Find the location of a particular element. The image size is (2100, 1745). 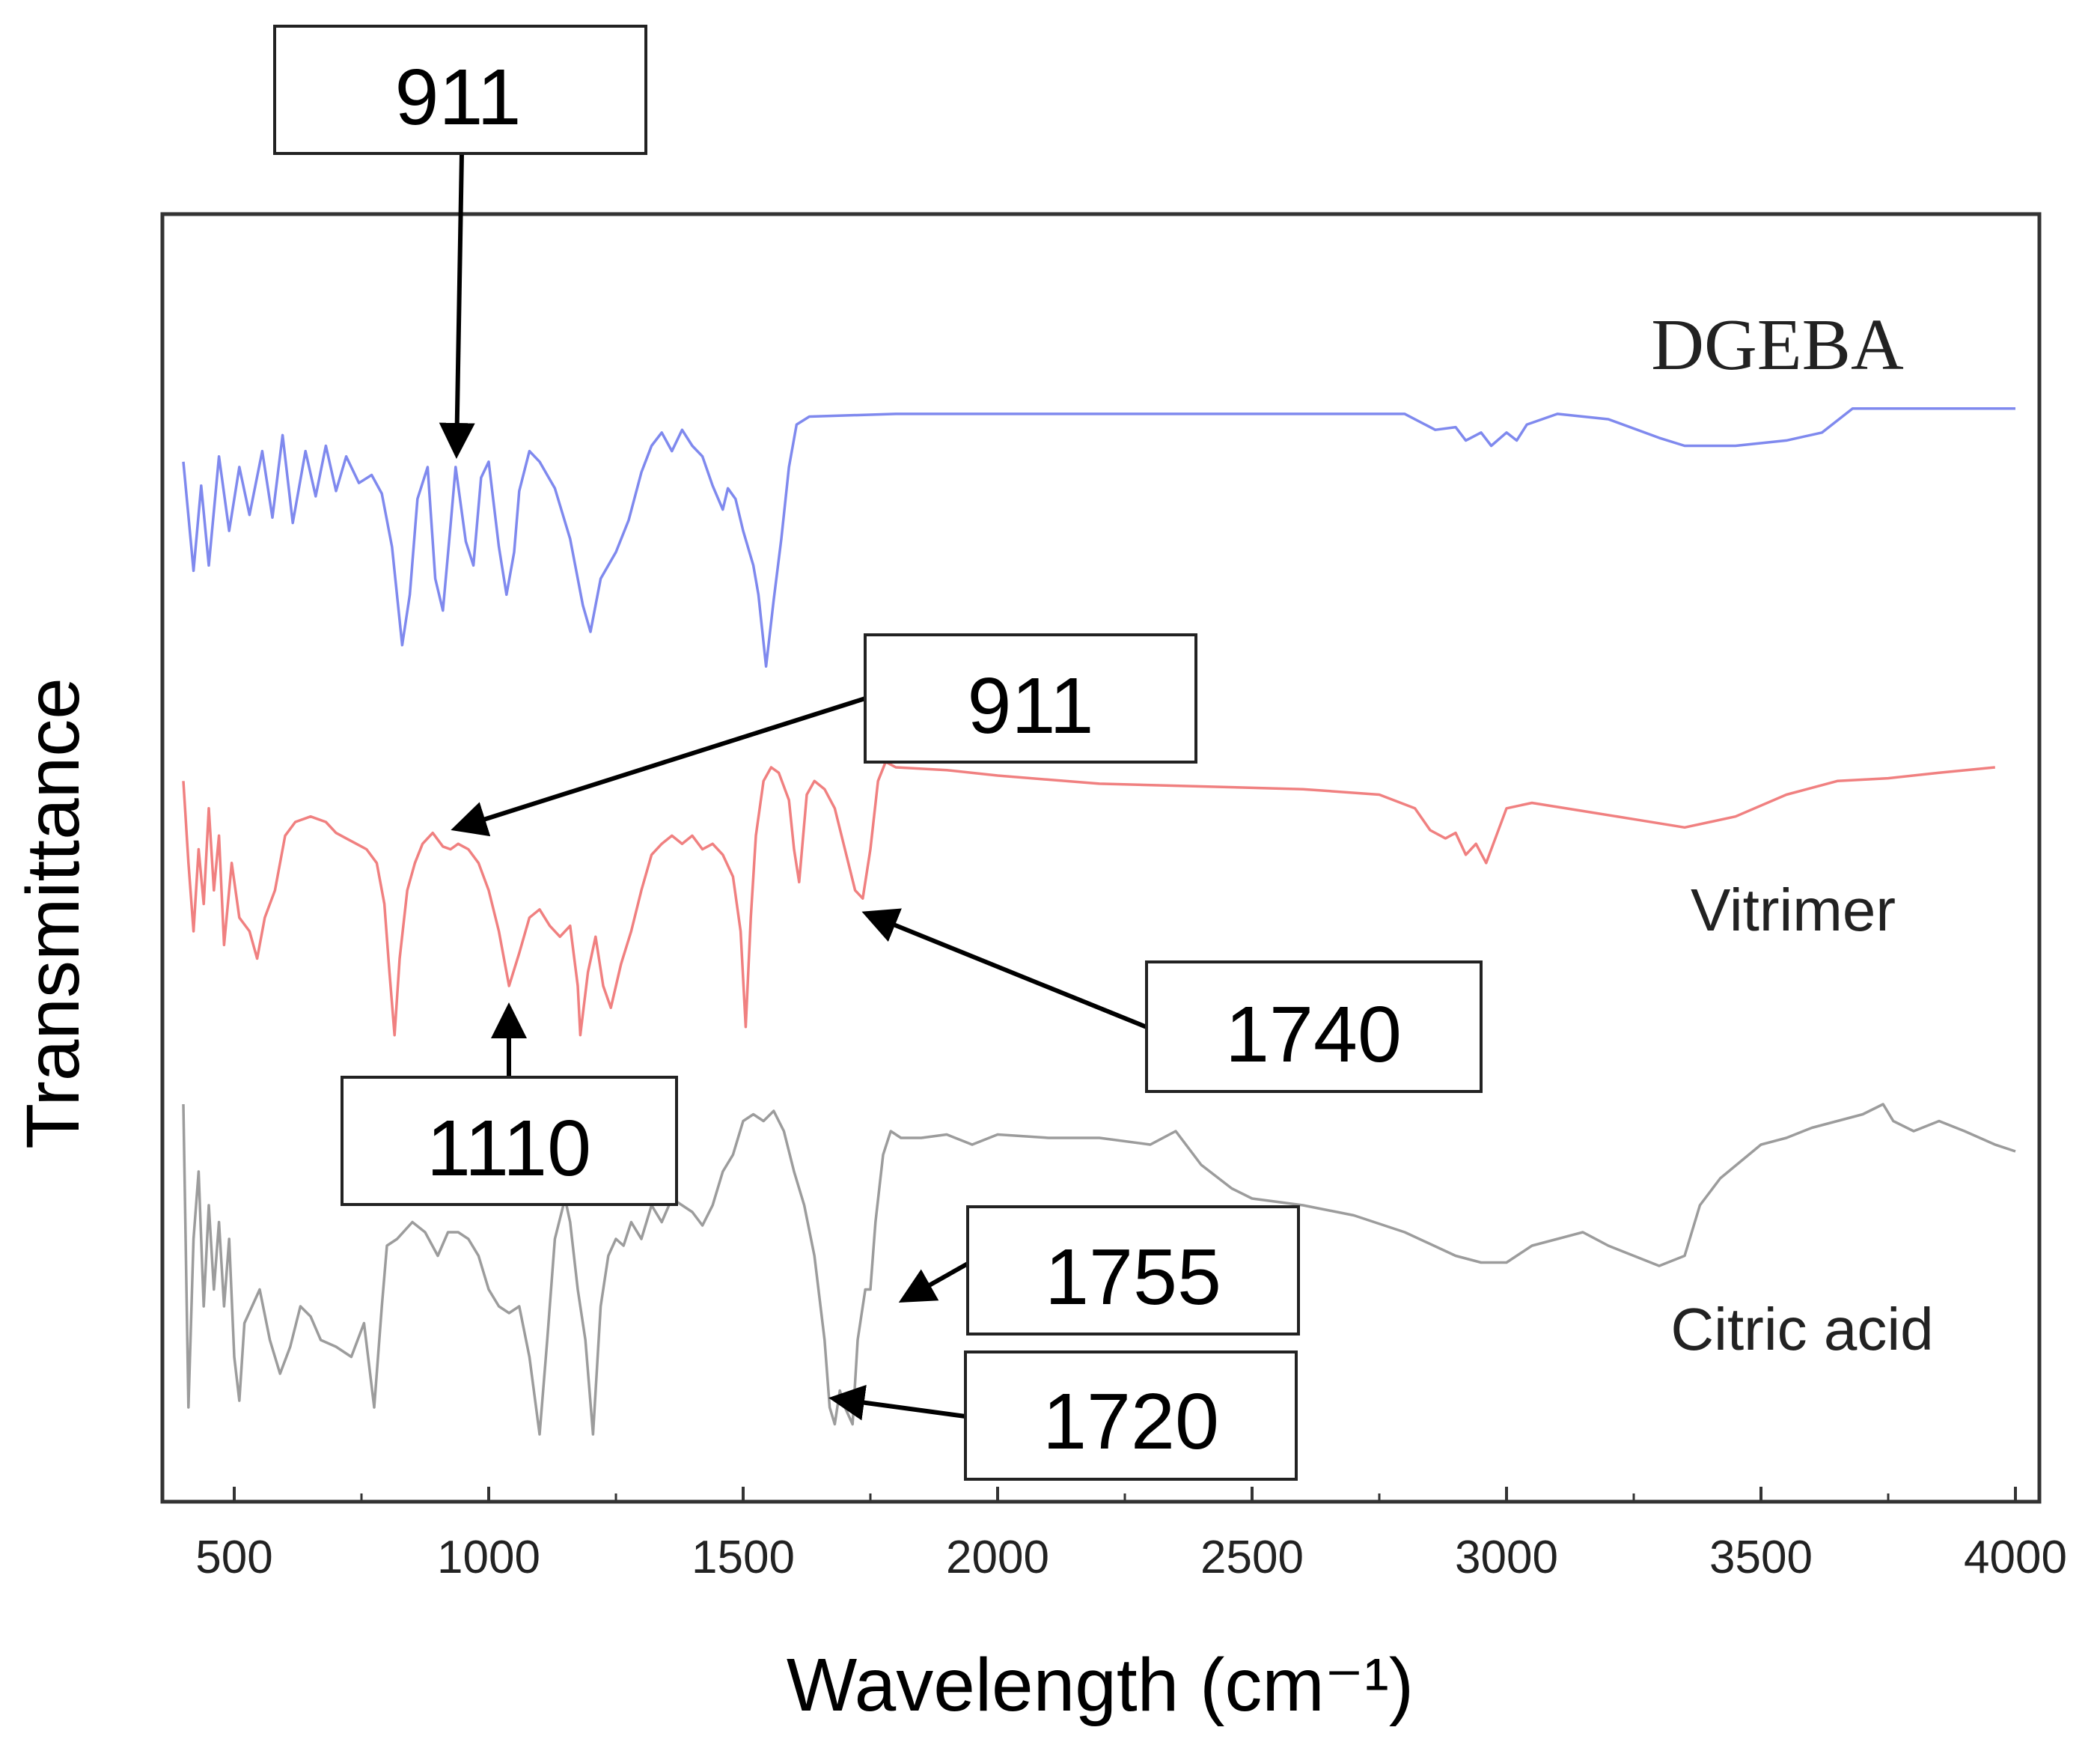

x-tick-label: 2000 is located at coordinates (997, 1557).